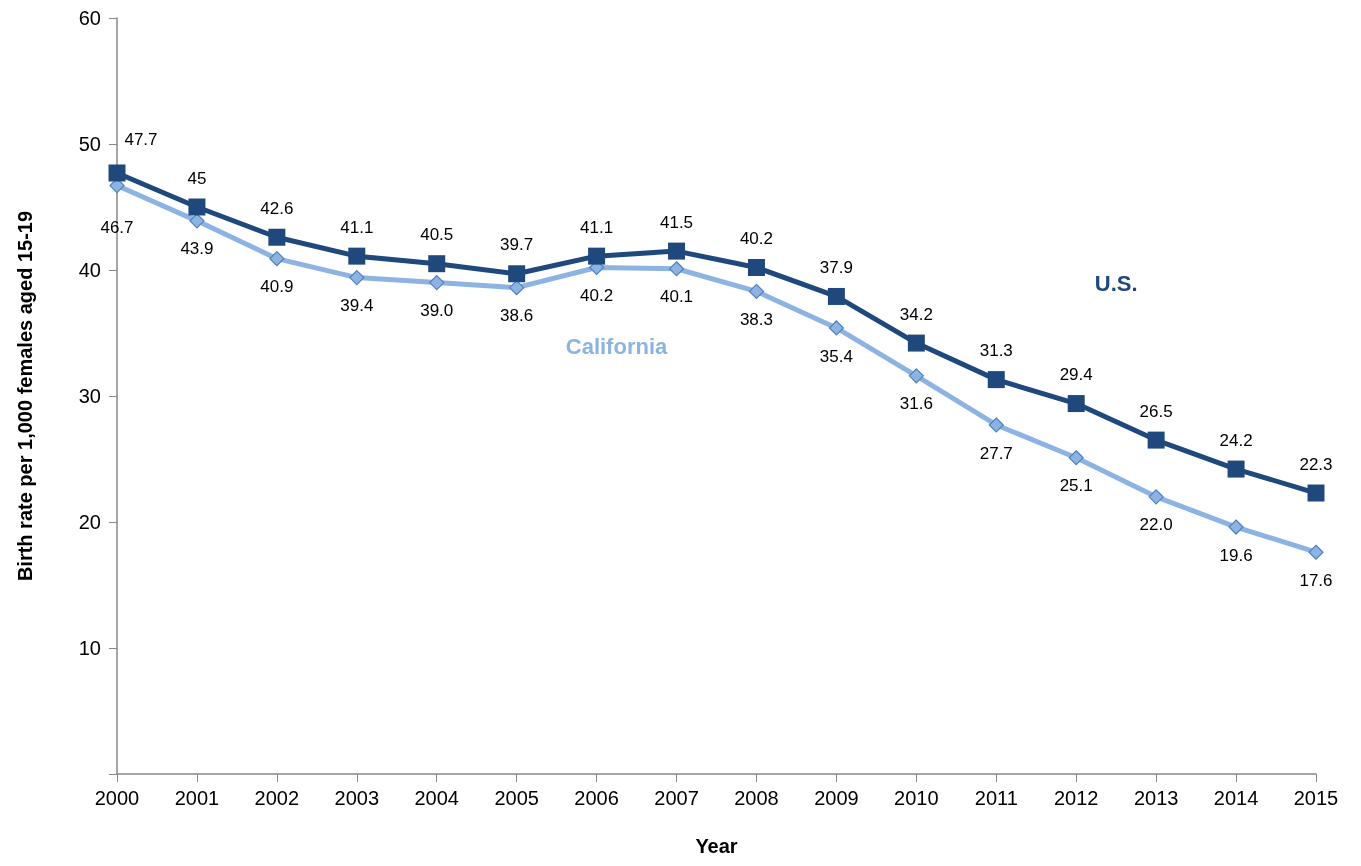 The height and width of the screenshot is (866, 1361). Describe the element at coordinates (676, 798) in the screenshot. I see `x-tick-label: 2007` at that location.